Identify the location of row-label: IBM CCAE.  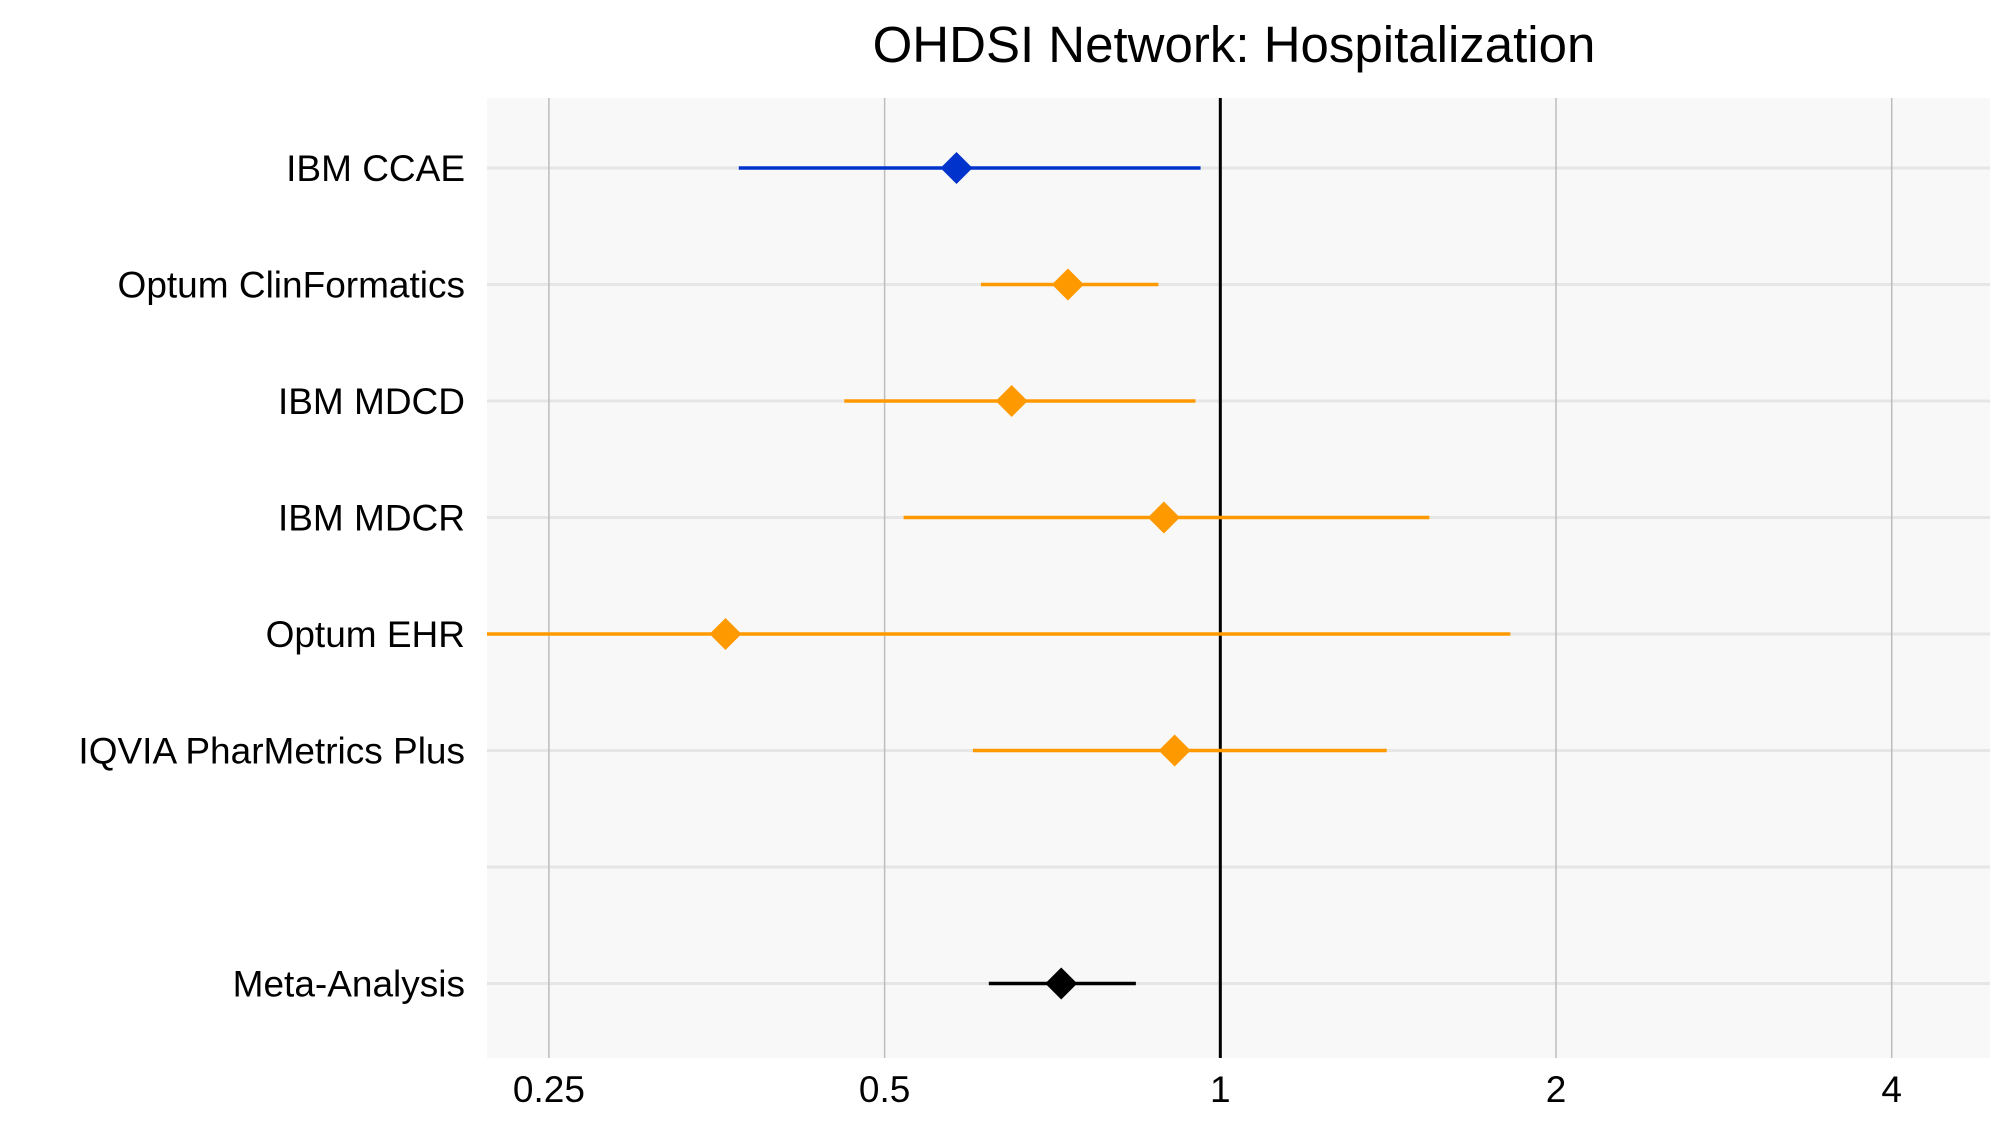
(375, 168).